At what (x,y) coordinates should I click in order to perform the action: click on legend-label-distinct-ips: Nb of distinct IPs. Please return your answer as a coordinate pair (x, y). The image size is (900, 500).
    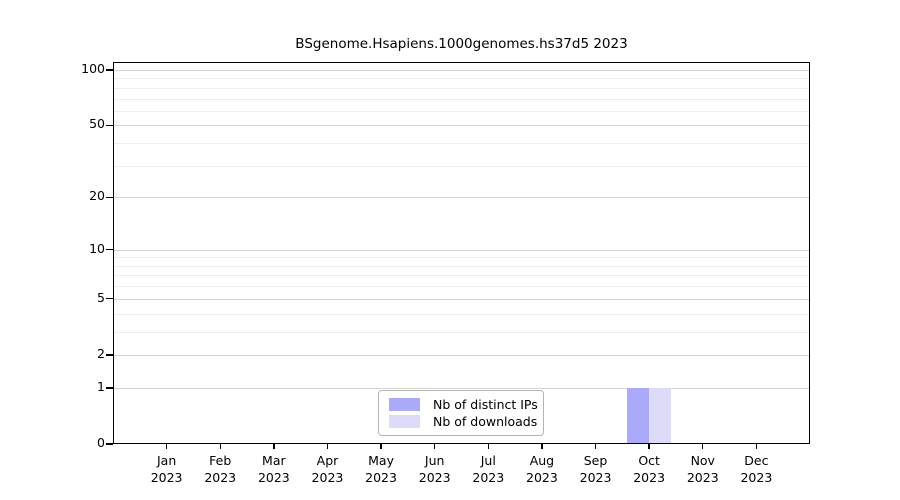
    Looking at the image, I should click on (485, 404).